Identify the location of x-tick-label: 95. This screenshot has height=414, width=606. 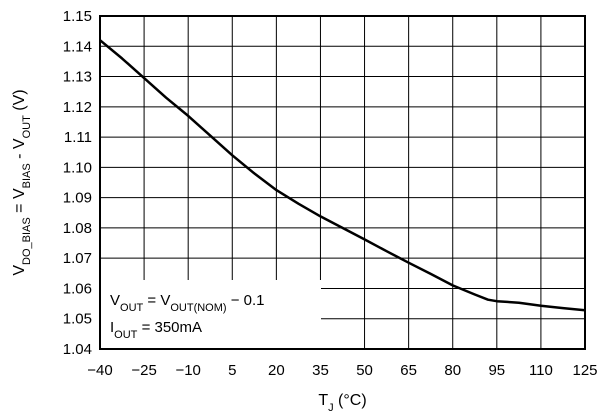
(496, 370).